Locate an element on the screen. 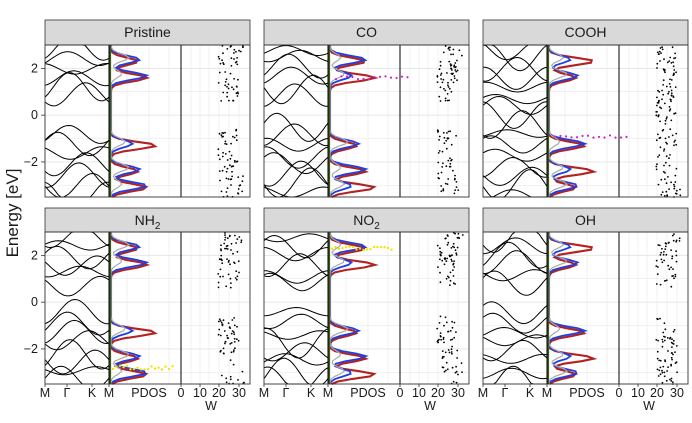 The image size is (692, 423). panel-title: NH2 is located at coordinates (148, 222).